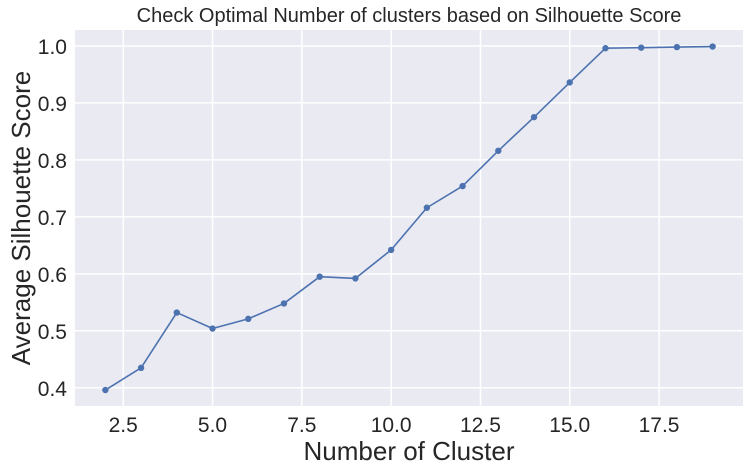  I want to click on x-axis-label: Number of Cluster, so click(409, 451).